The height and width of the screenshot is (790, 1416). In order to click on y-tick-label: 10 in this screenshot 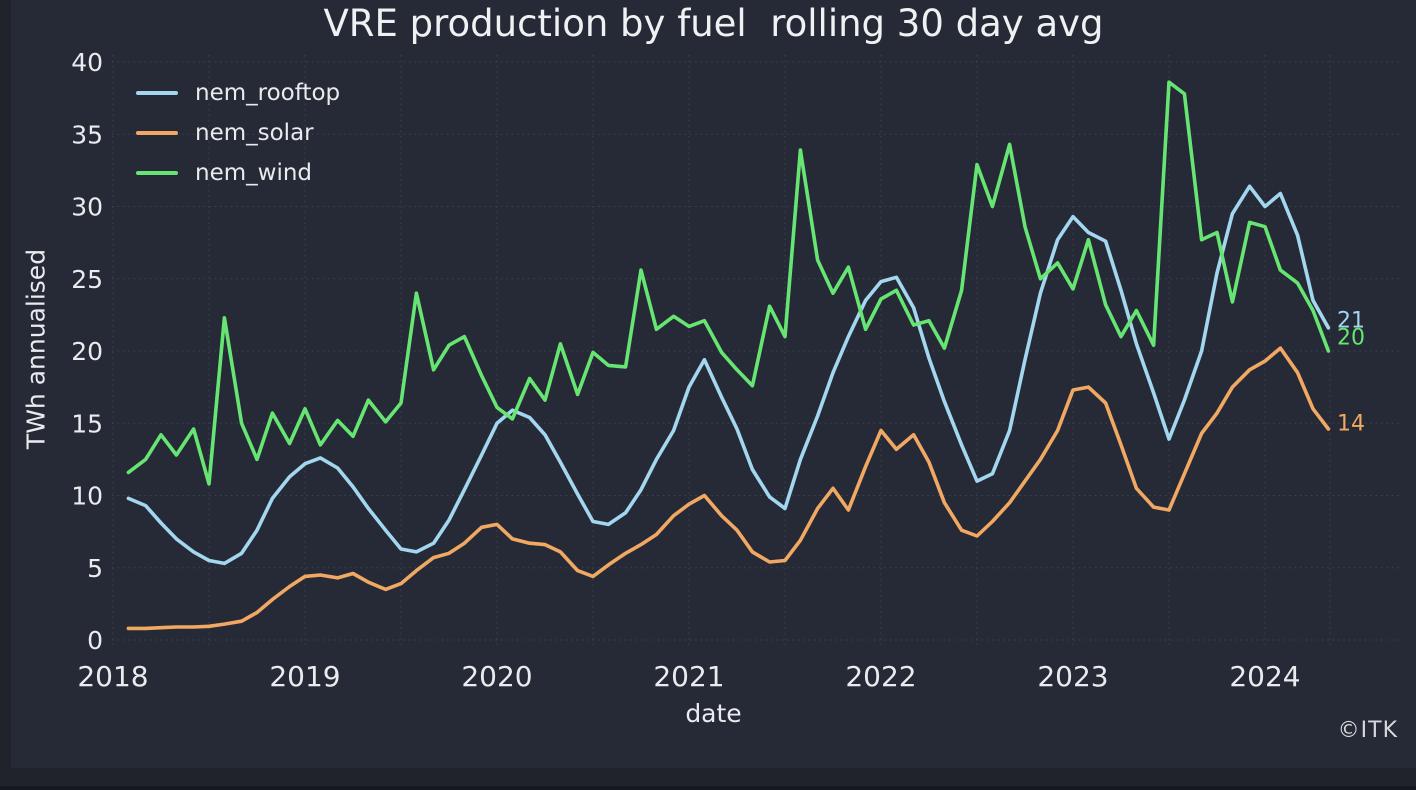, I will do `click(87, 496)`.